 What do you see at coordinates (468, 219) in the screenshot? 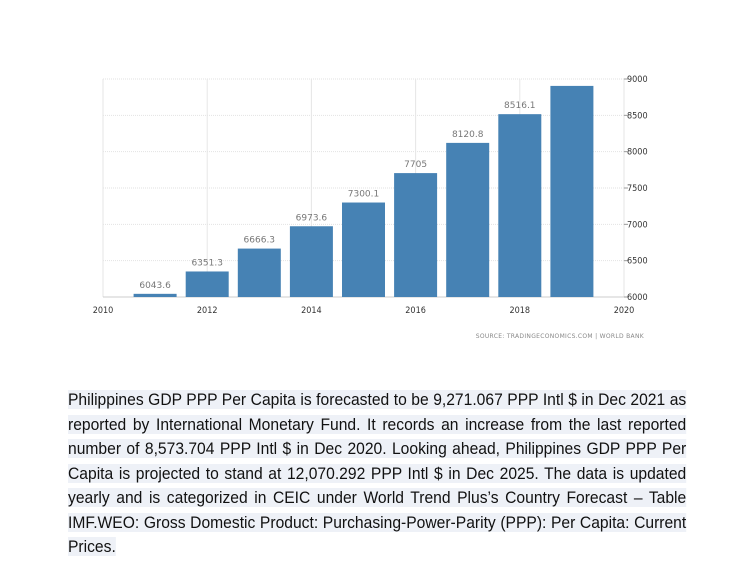
I see `bar-2017` at bounding box center [468, 219].